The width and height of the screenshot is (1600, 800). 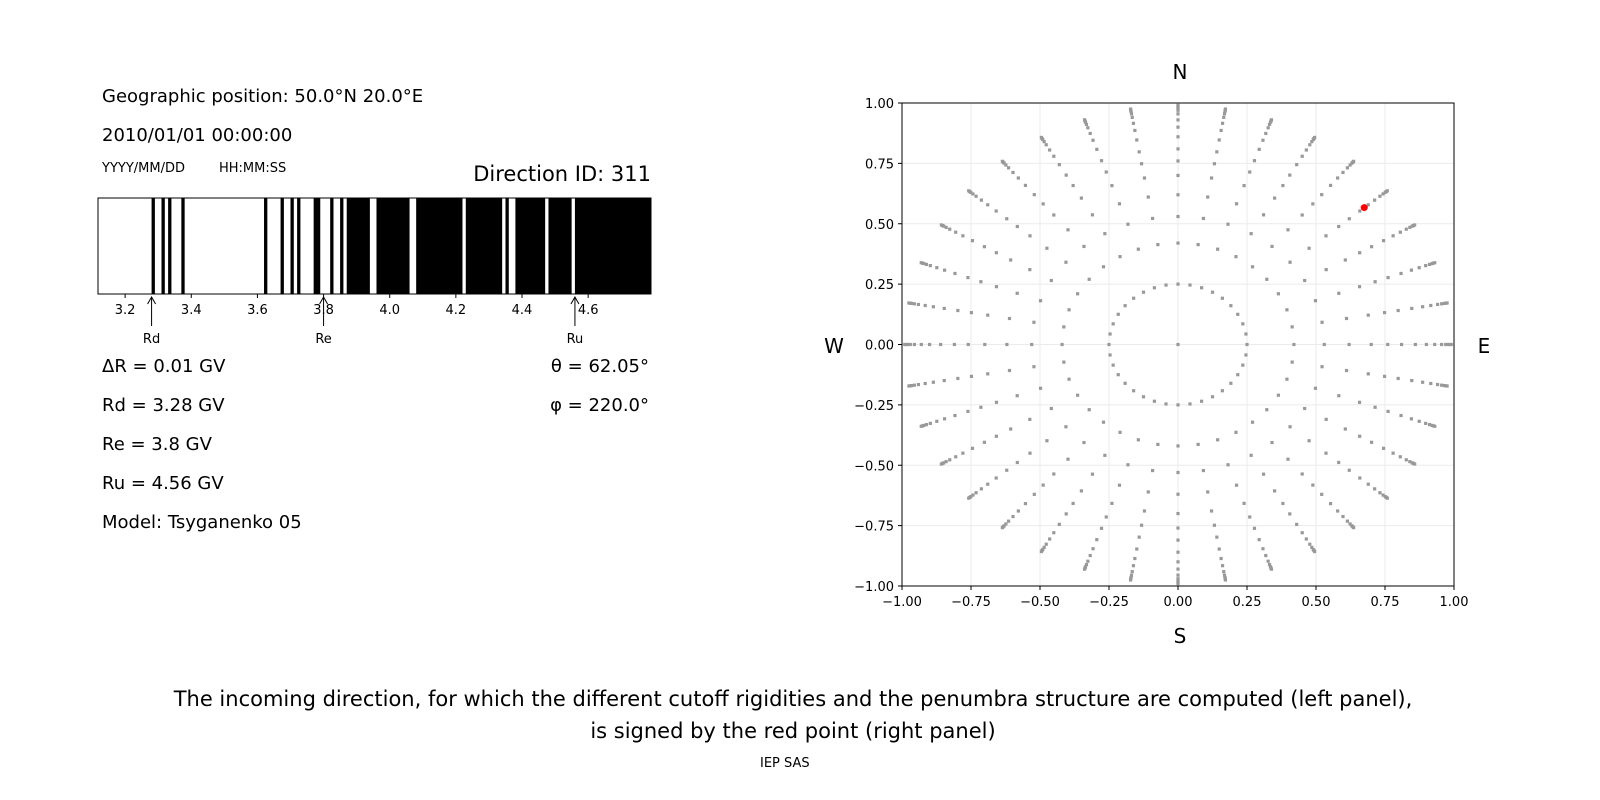 What do you see at coordinates (1484, 346) in the screenshot?
I see `compass-east: E` at bounding box center [1484, 346].